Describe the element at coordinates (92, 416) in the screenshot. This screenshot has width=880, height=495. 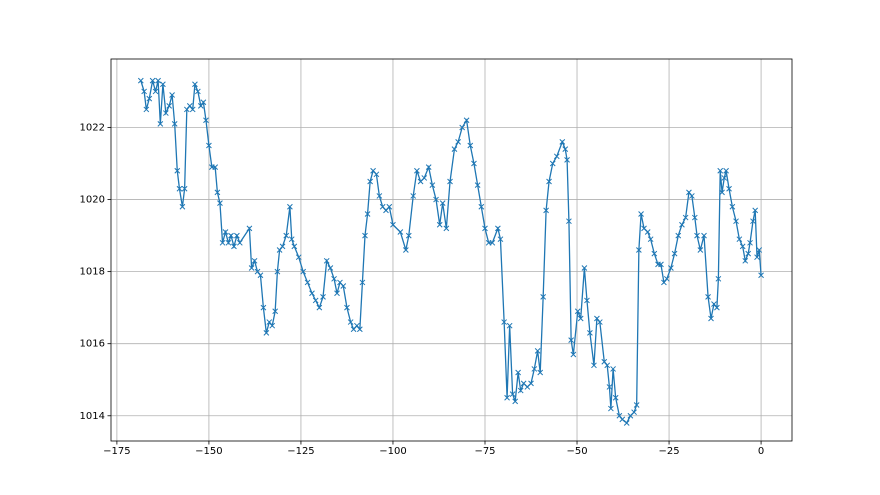
I see `y-tick-label: 1014` at that location.